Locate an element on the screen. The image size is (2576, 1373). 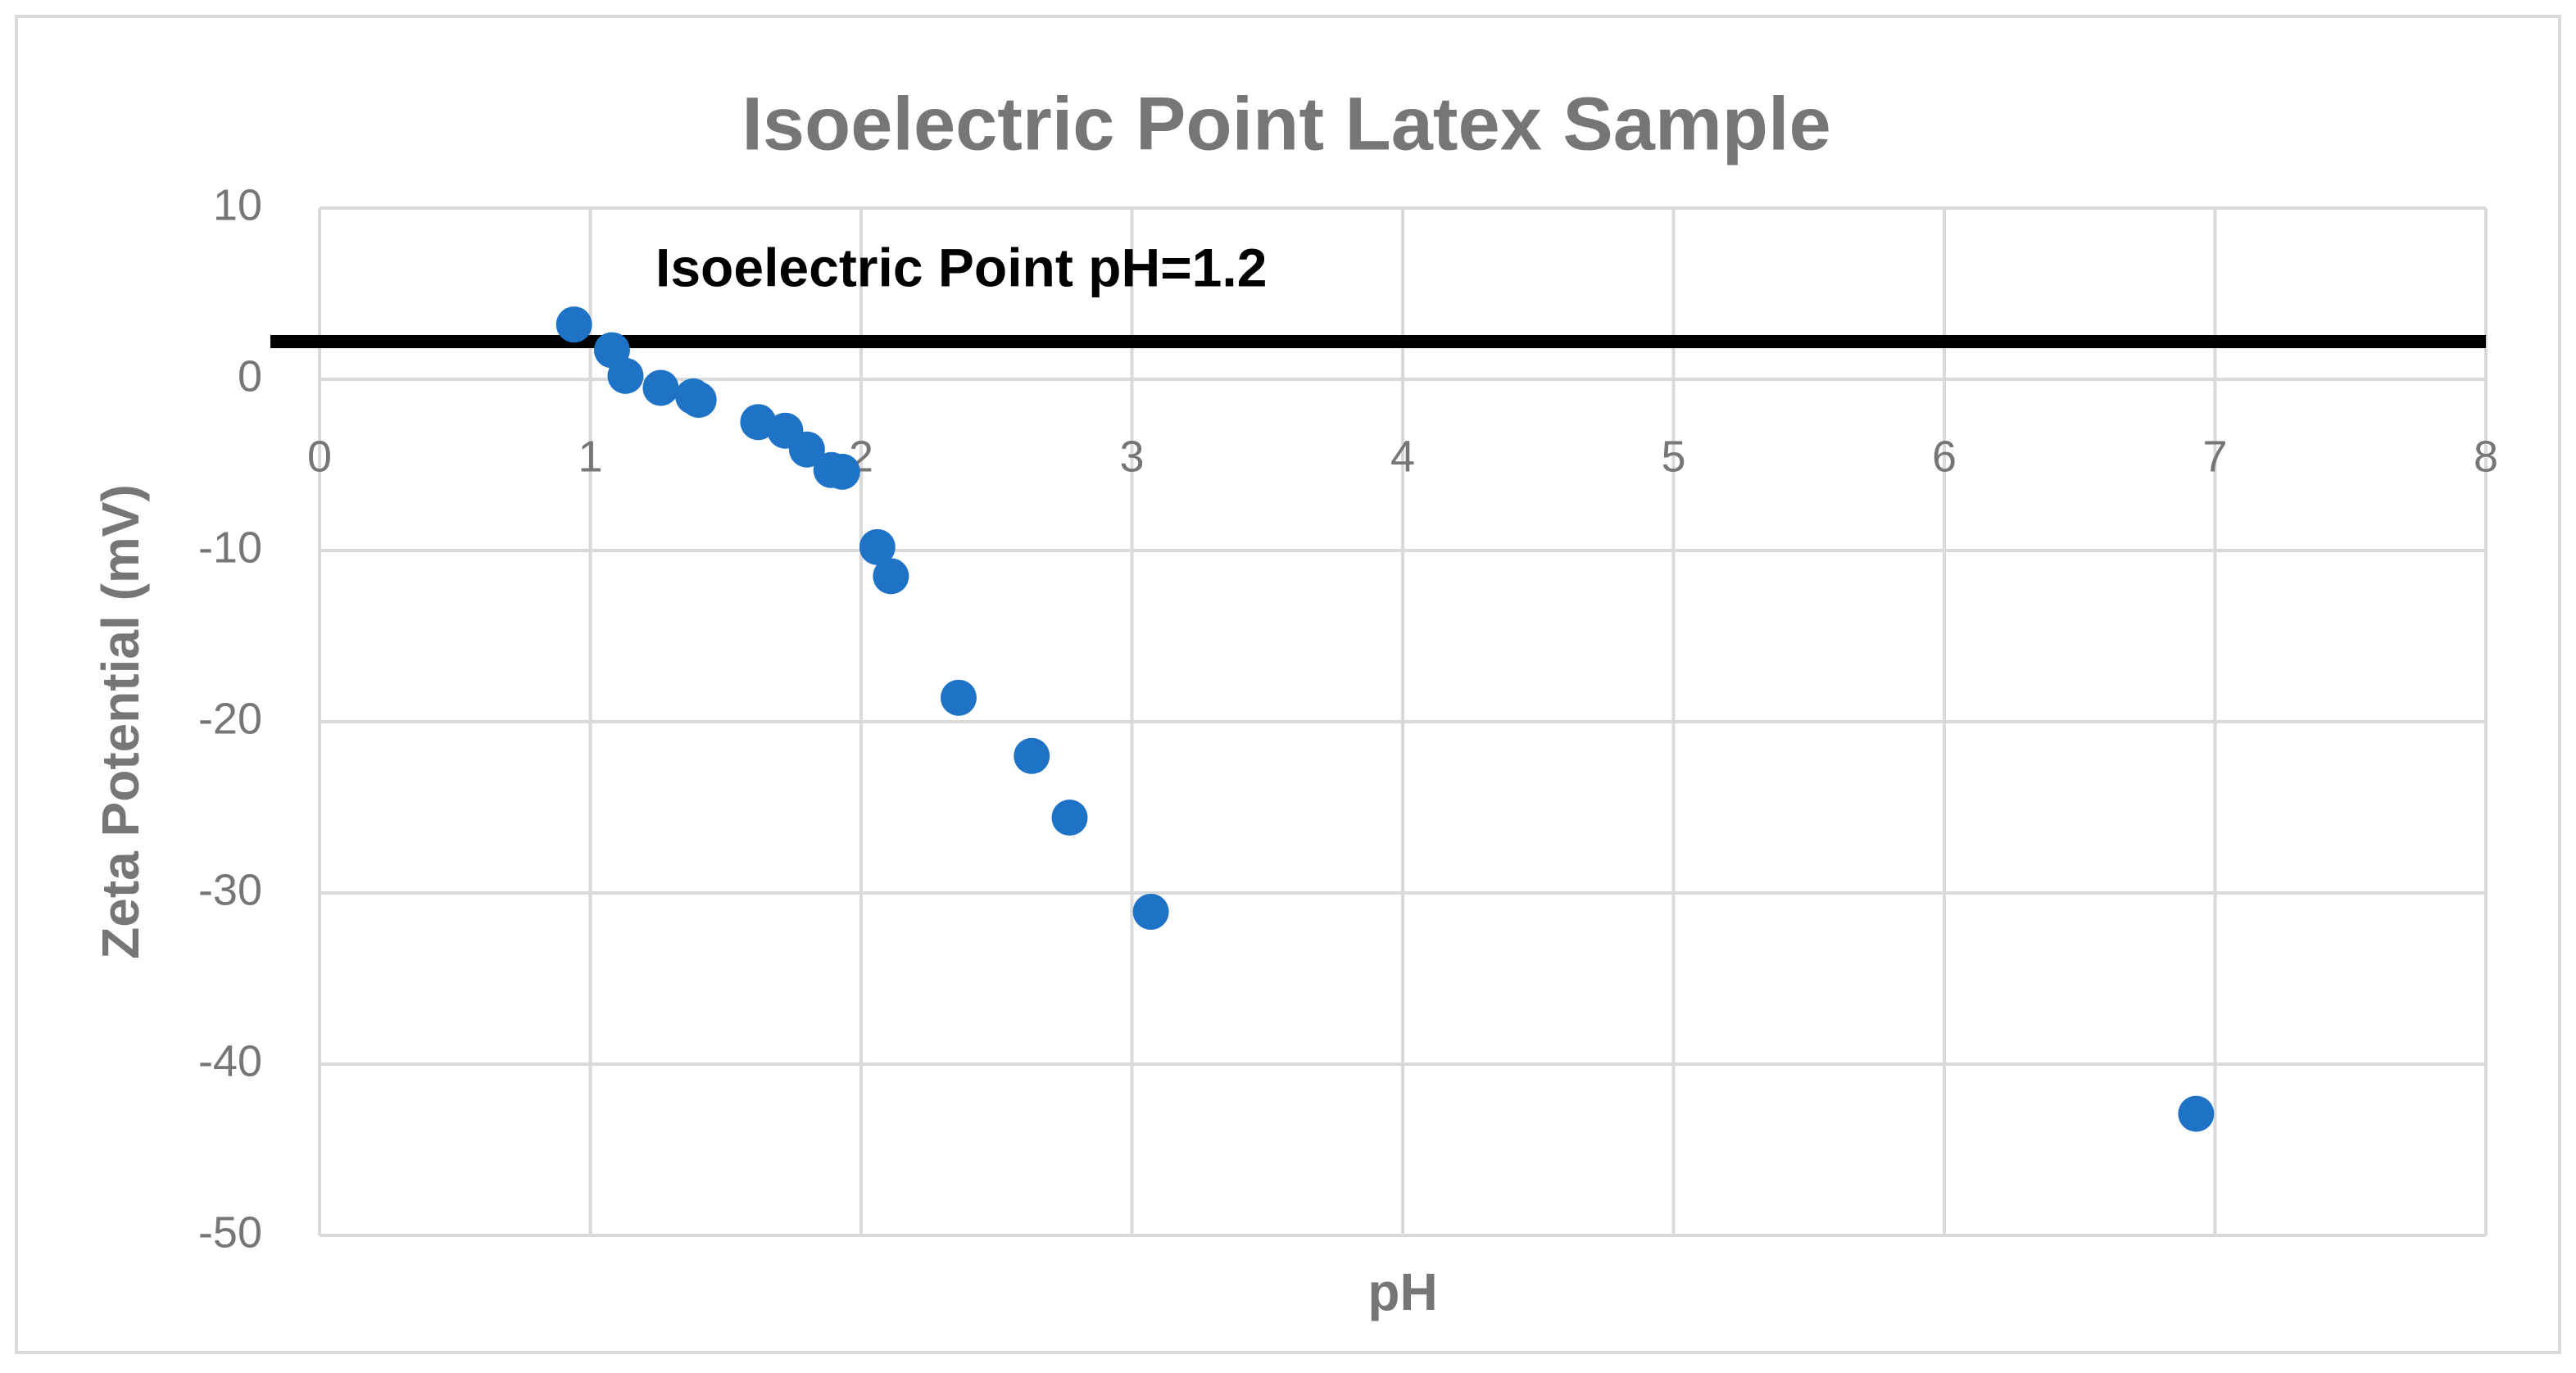
y-tick-label: -10 is located at coordinates (230, 547).